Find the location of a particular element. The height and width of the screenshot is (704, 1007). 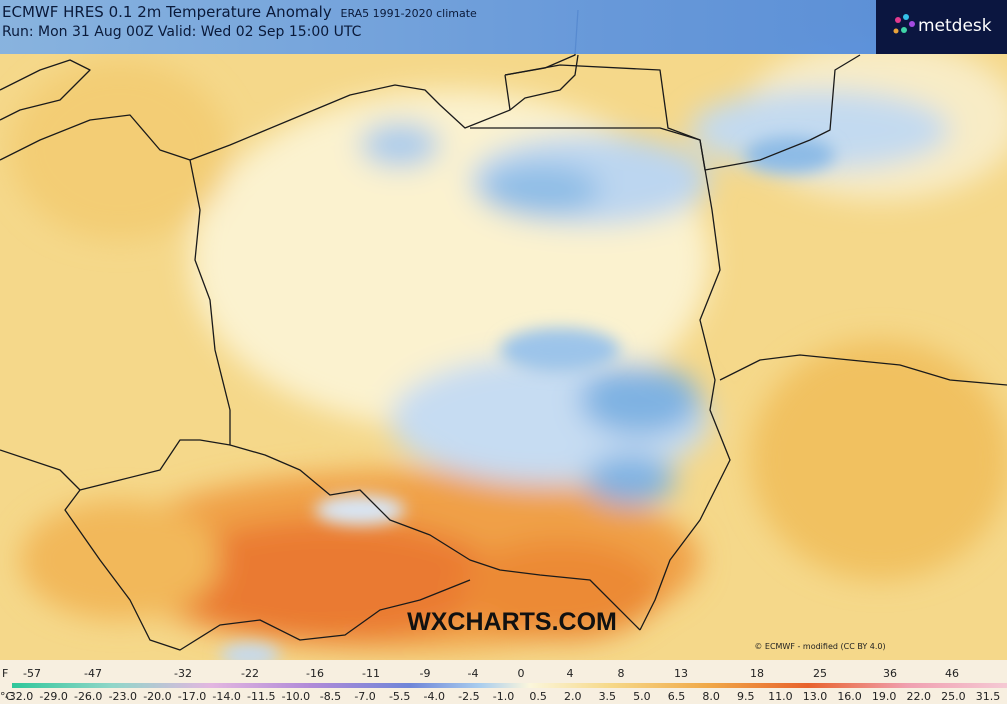

c-label: 0.5 is located at coordinates (538, 696).